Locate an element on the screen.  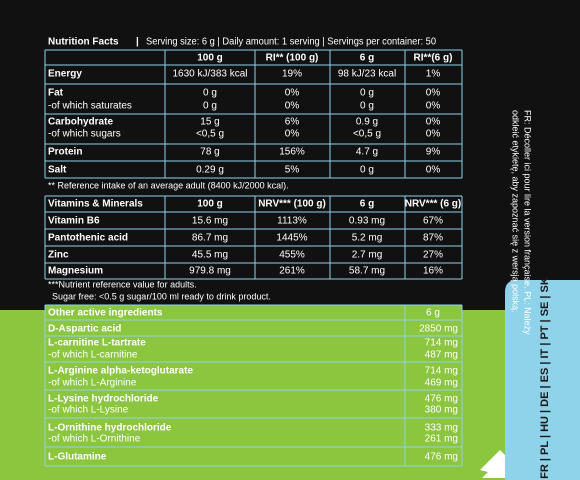
row-label: -of which L-Ornithine is located at coordinates (94, 439).